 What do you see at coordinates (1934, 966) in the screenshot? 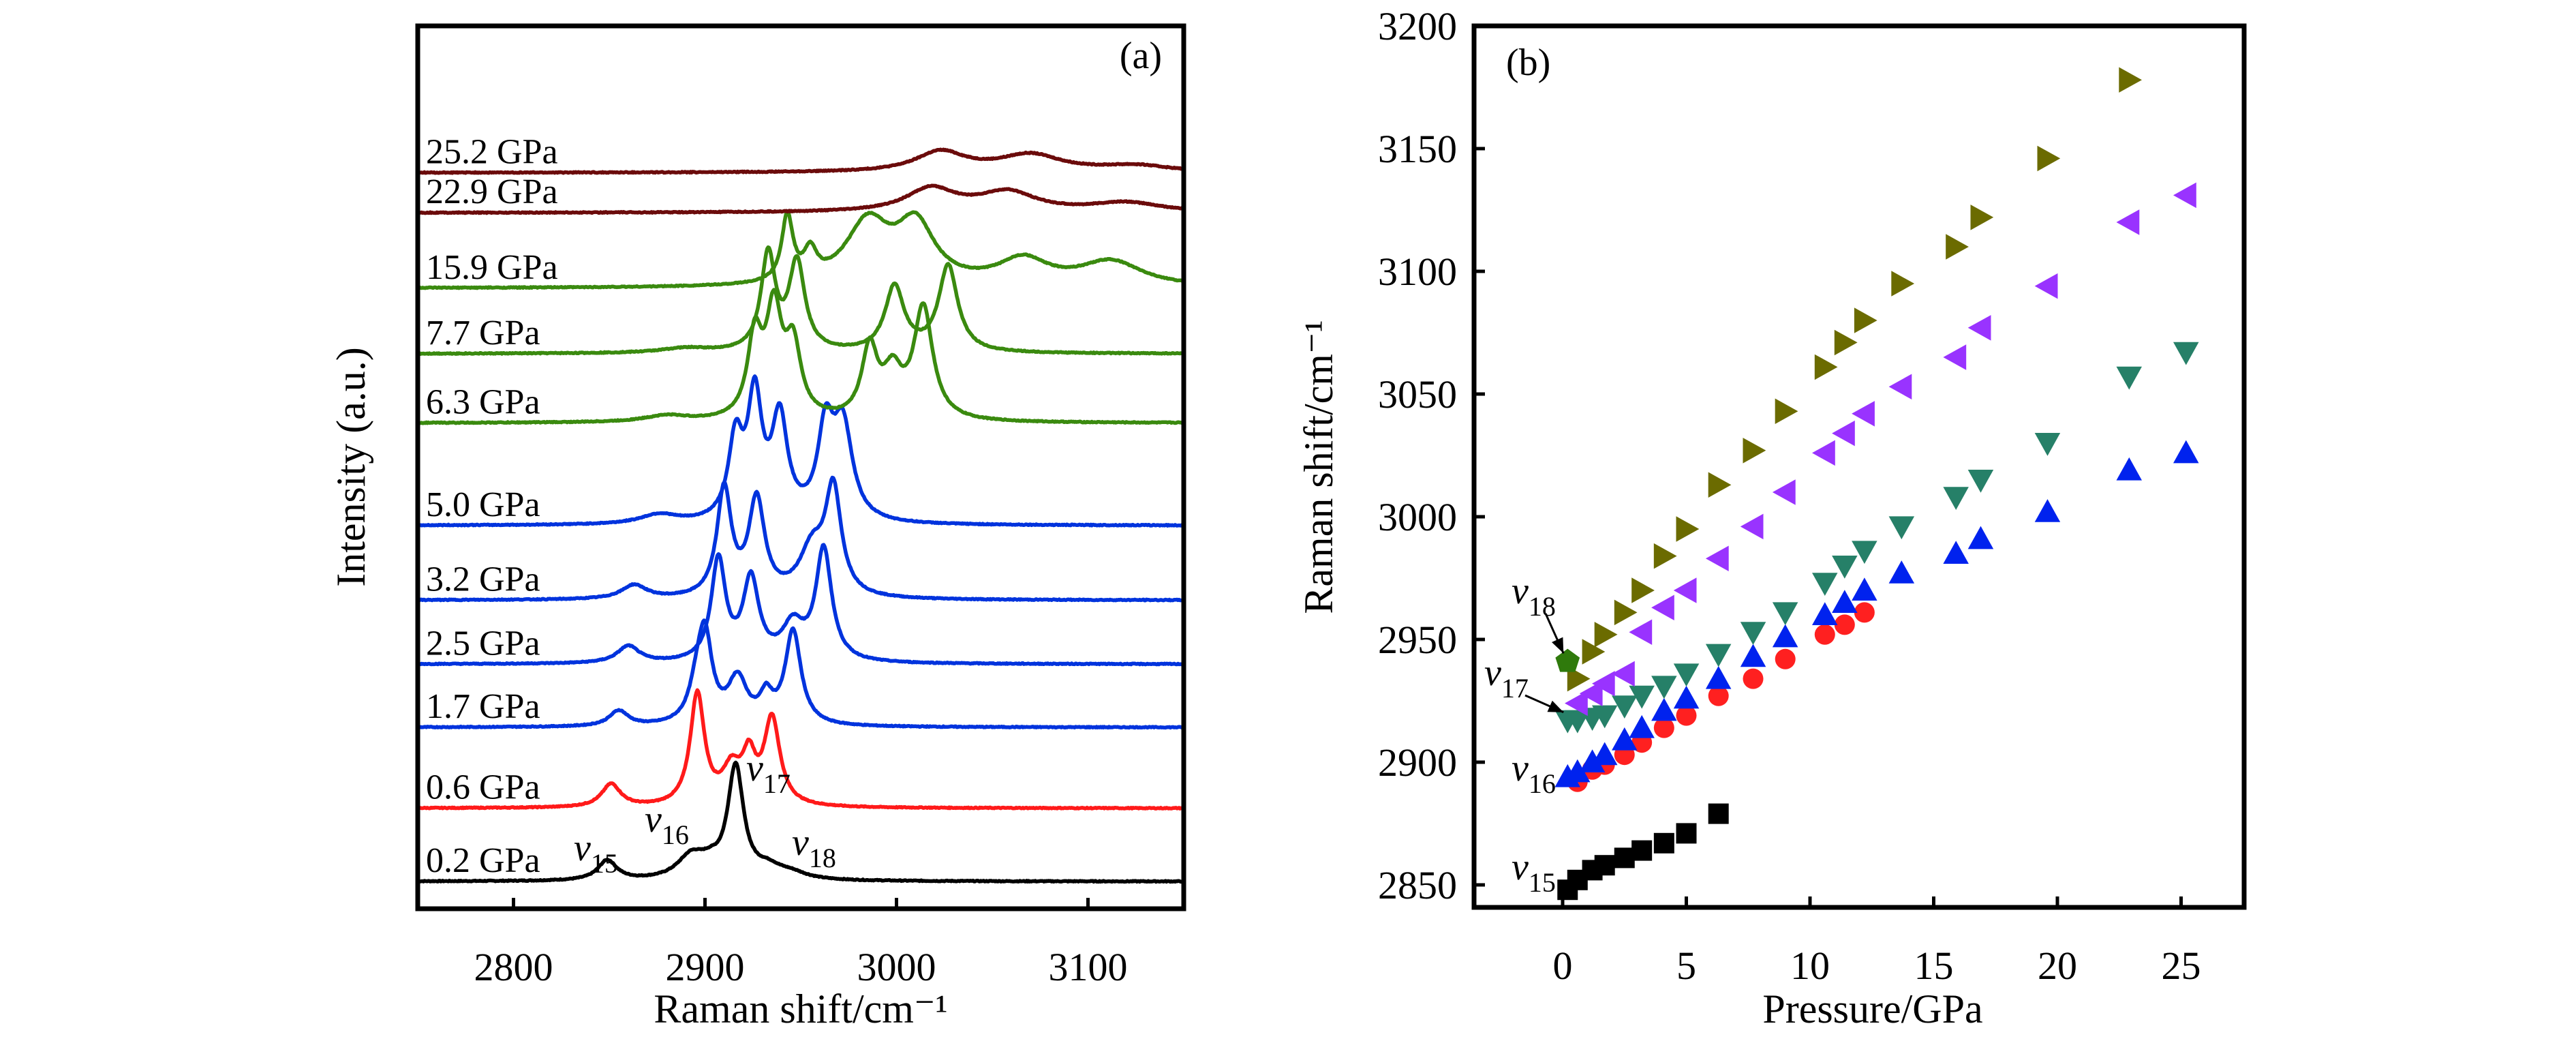
I see `b-x-tick-label: 15` at bounding box center [1934, 966].